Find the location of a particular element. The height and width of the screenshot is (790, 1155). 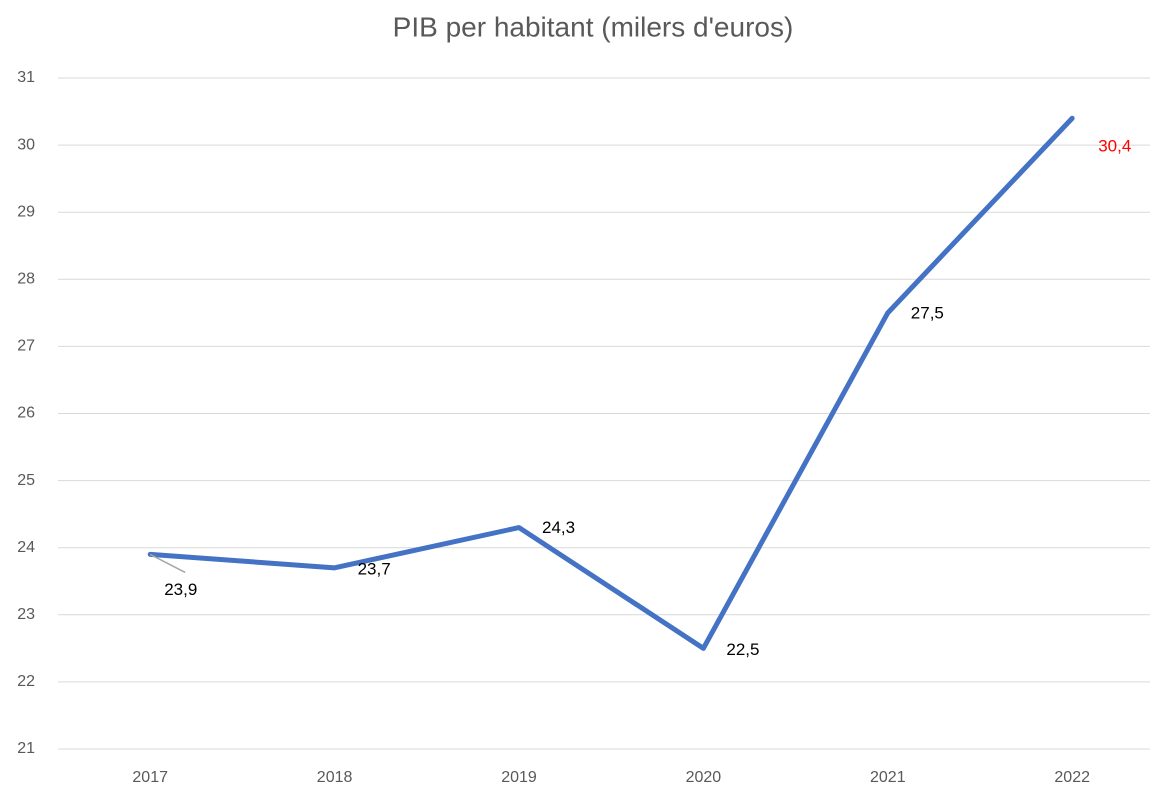

data-label: 24,3 is located at coordinates (558, 527).